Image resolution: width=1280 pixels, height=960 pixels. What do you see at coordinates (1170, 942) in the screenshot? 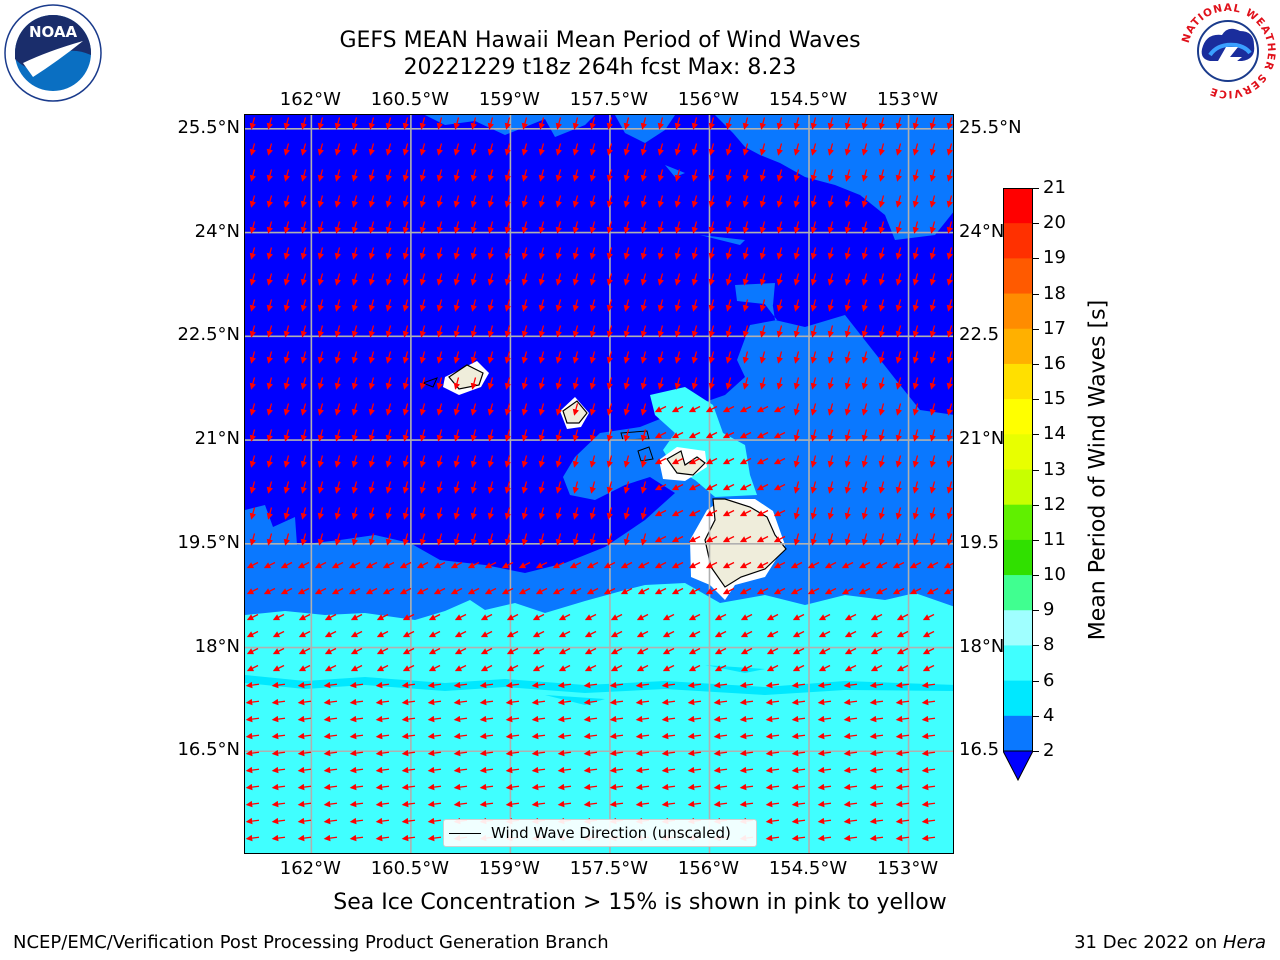
I see `footer-date: 31 Dec 2022 on Hera` at bounding box center [1170, 942].